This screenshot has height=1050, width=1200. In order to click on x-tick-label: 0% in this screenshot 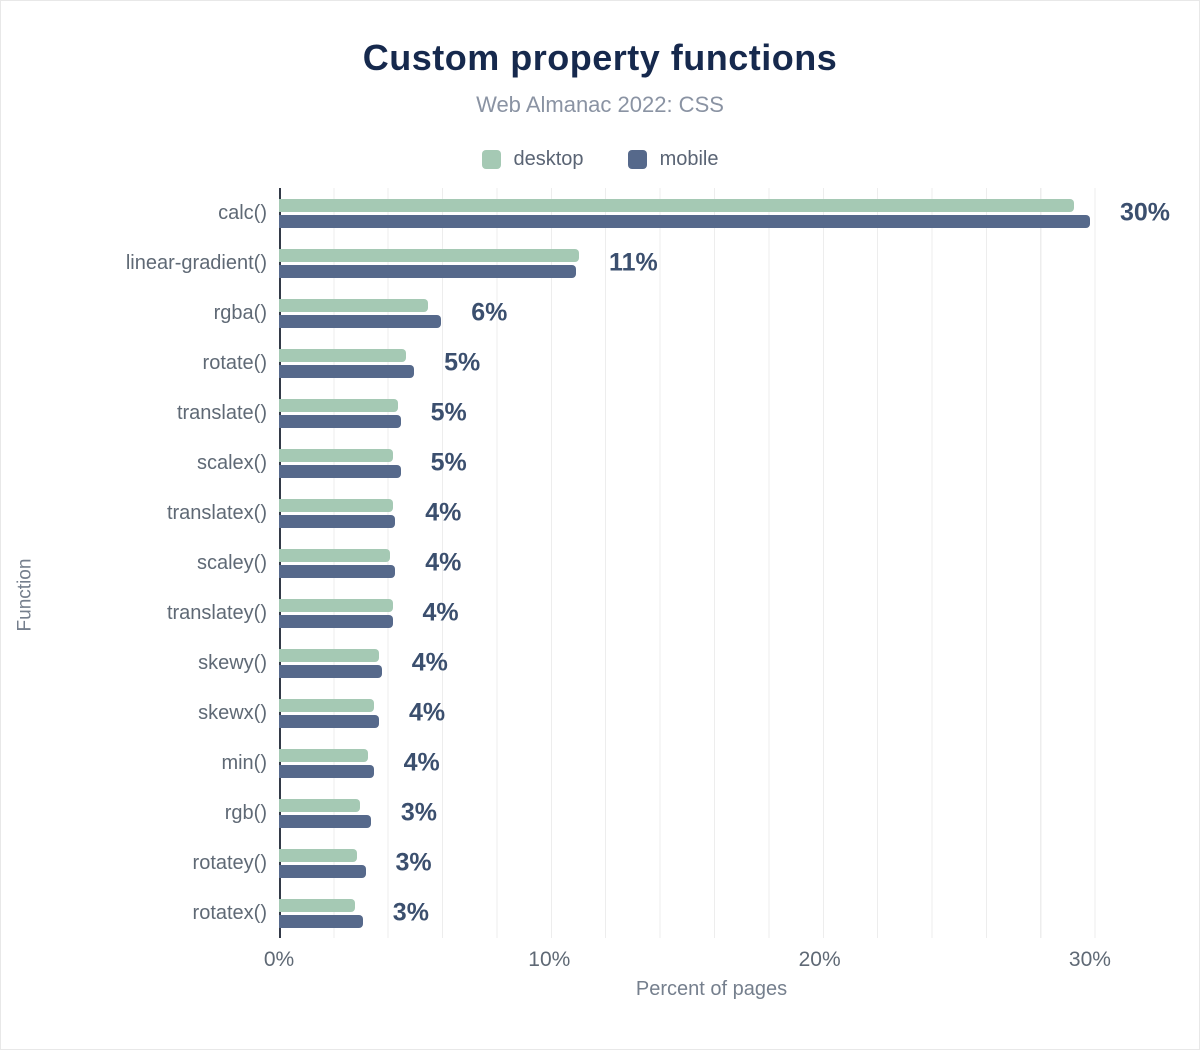, I will do `click(279, 959)`.